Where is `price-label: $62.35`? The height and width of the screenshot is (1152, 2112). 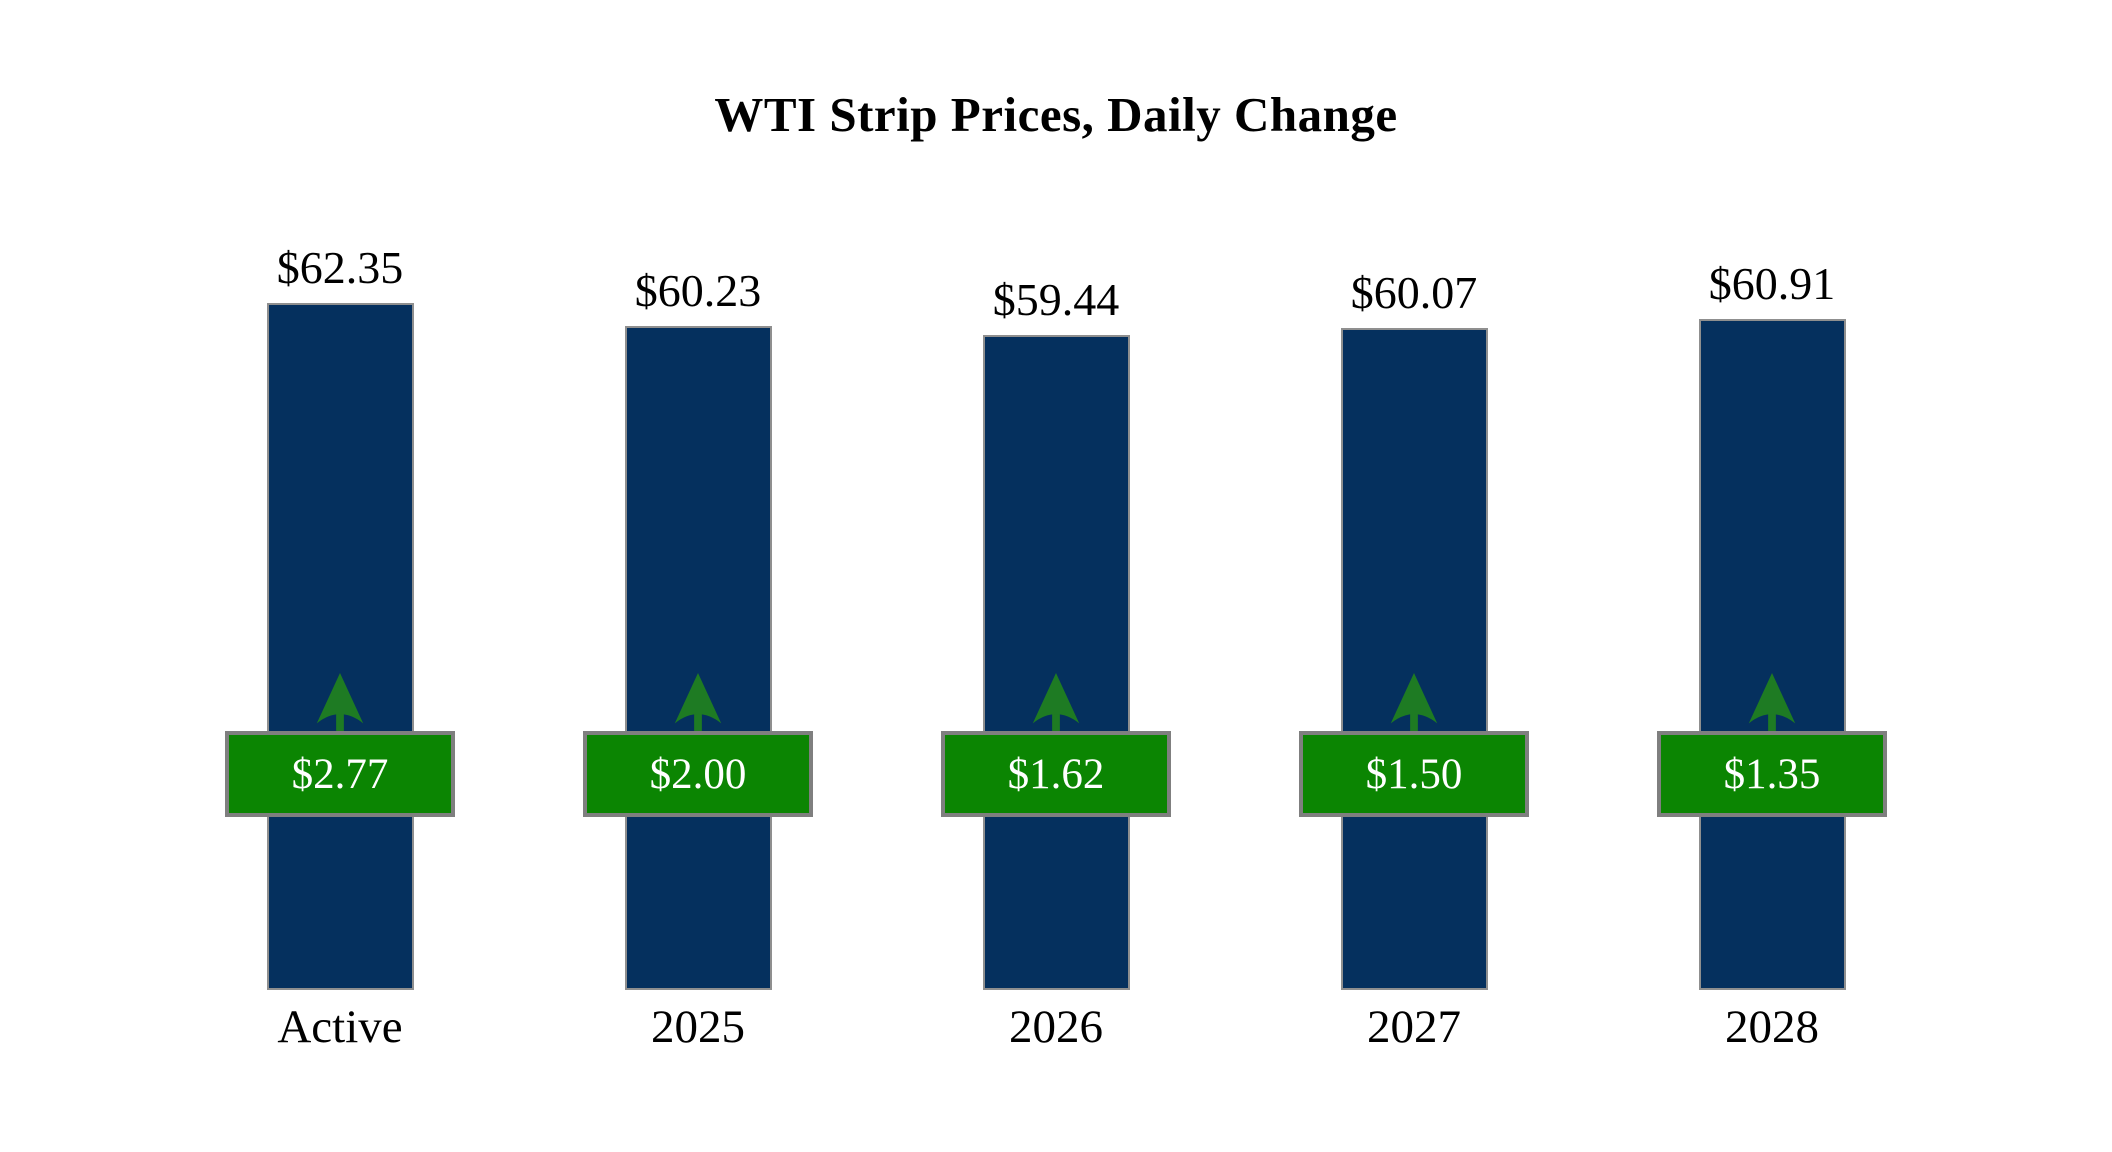 price-label: $62.35 is located at coordinates (340, 267).